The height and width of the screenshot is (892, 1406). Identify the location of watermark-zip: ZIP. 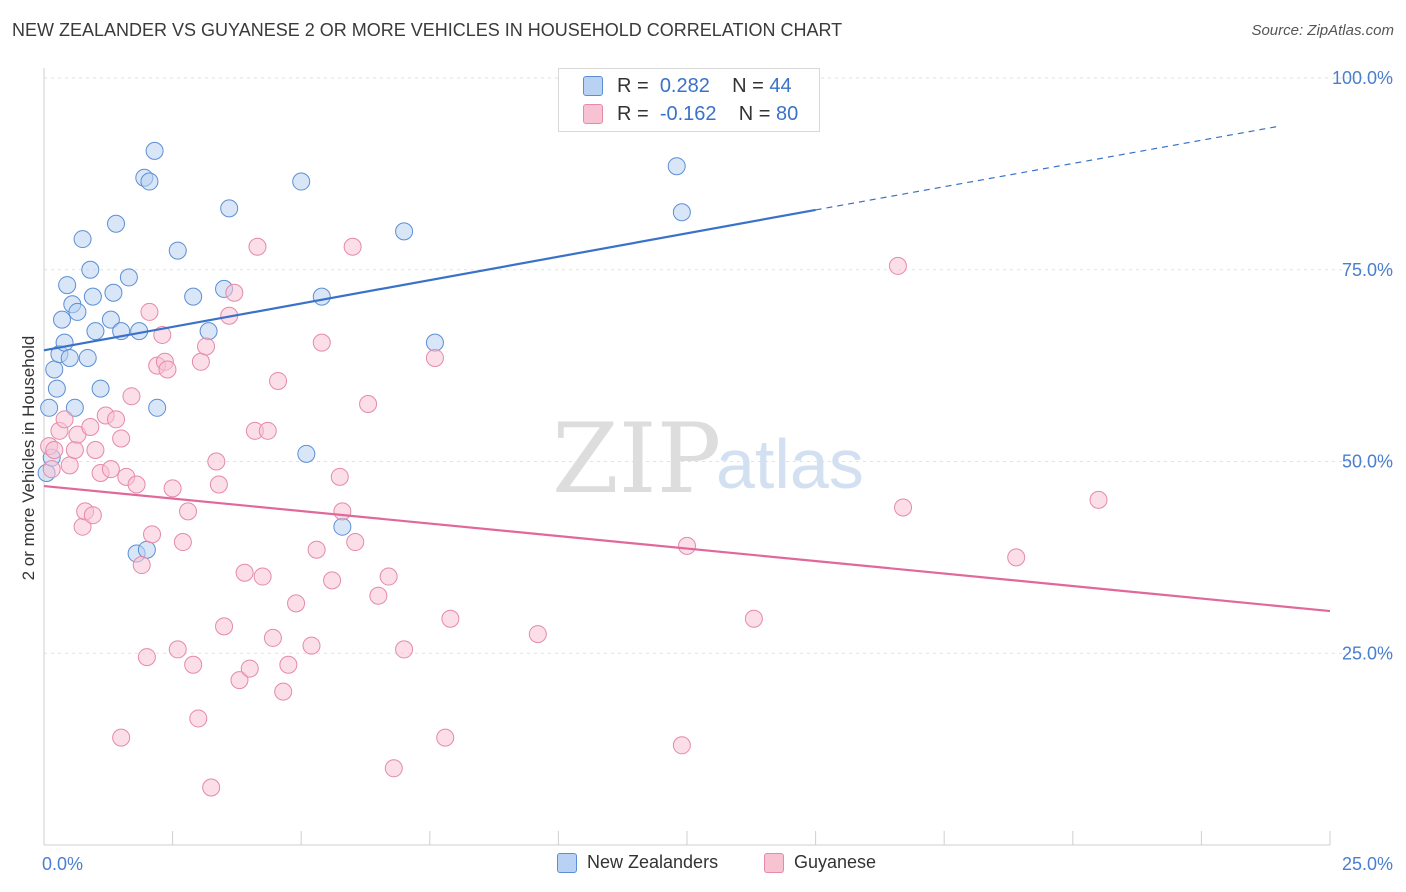
(636, 459).